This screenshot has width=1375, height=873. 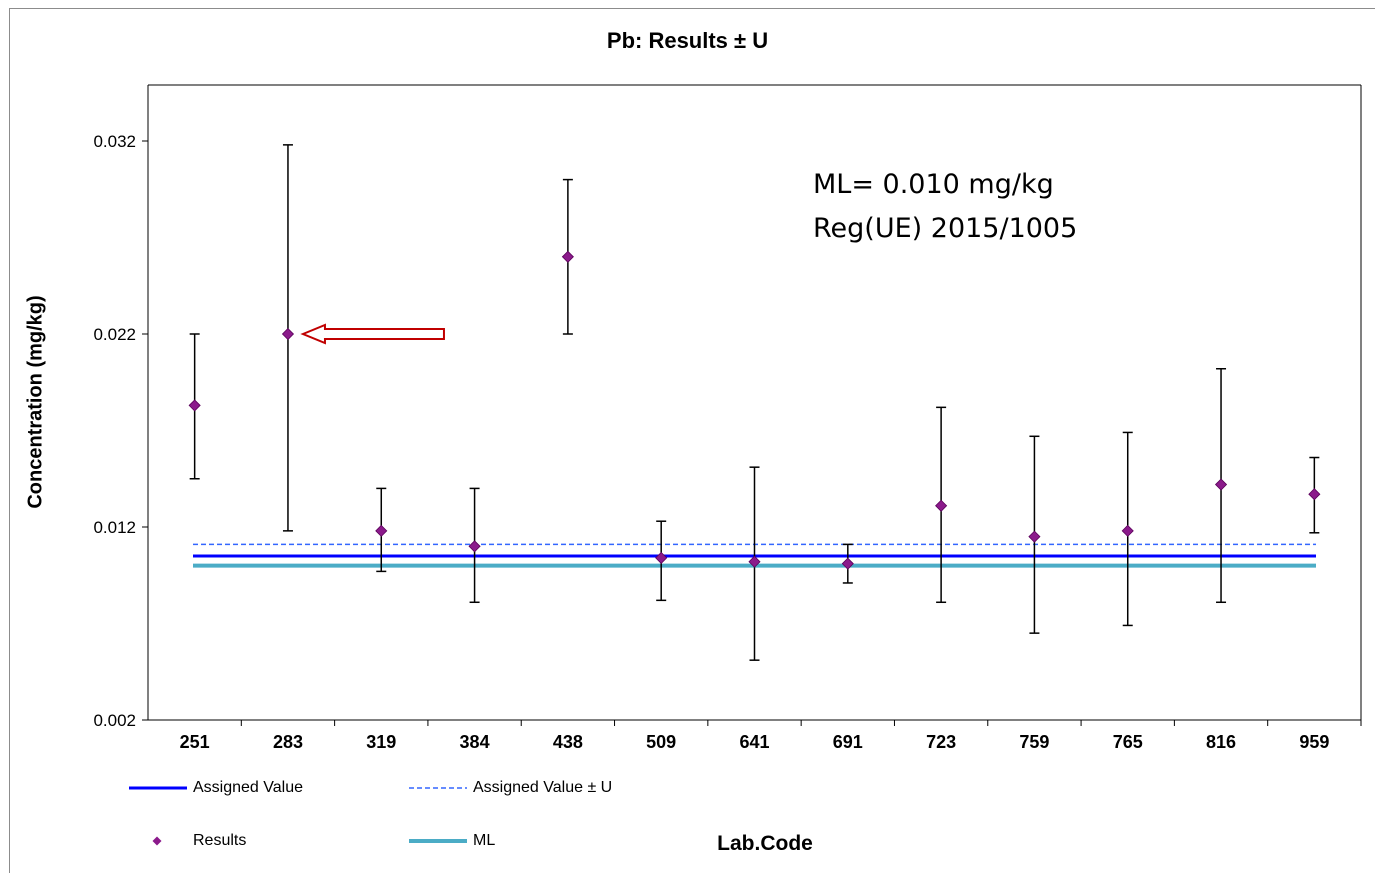 I want to click on legend-label-assigned-value: Assigned Value, so click(x=248, y=787).